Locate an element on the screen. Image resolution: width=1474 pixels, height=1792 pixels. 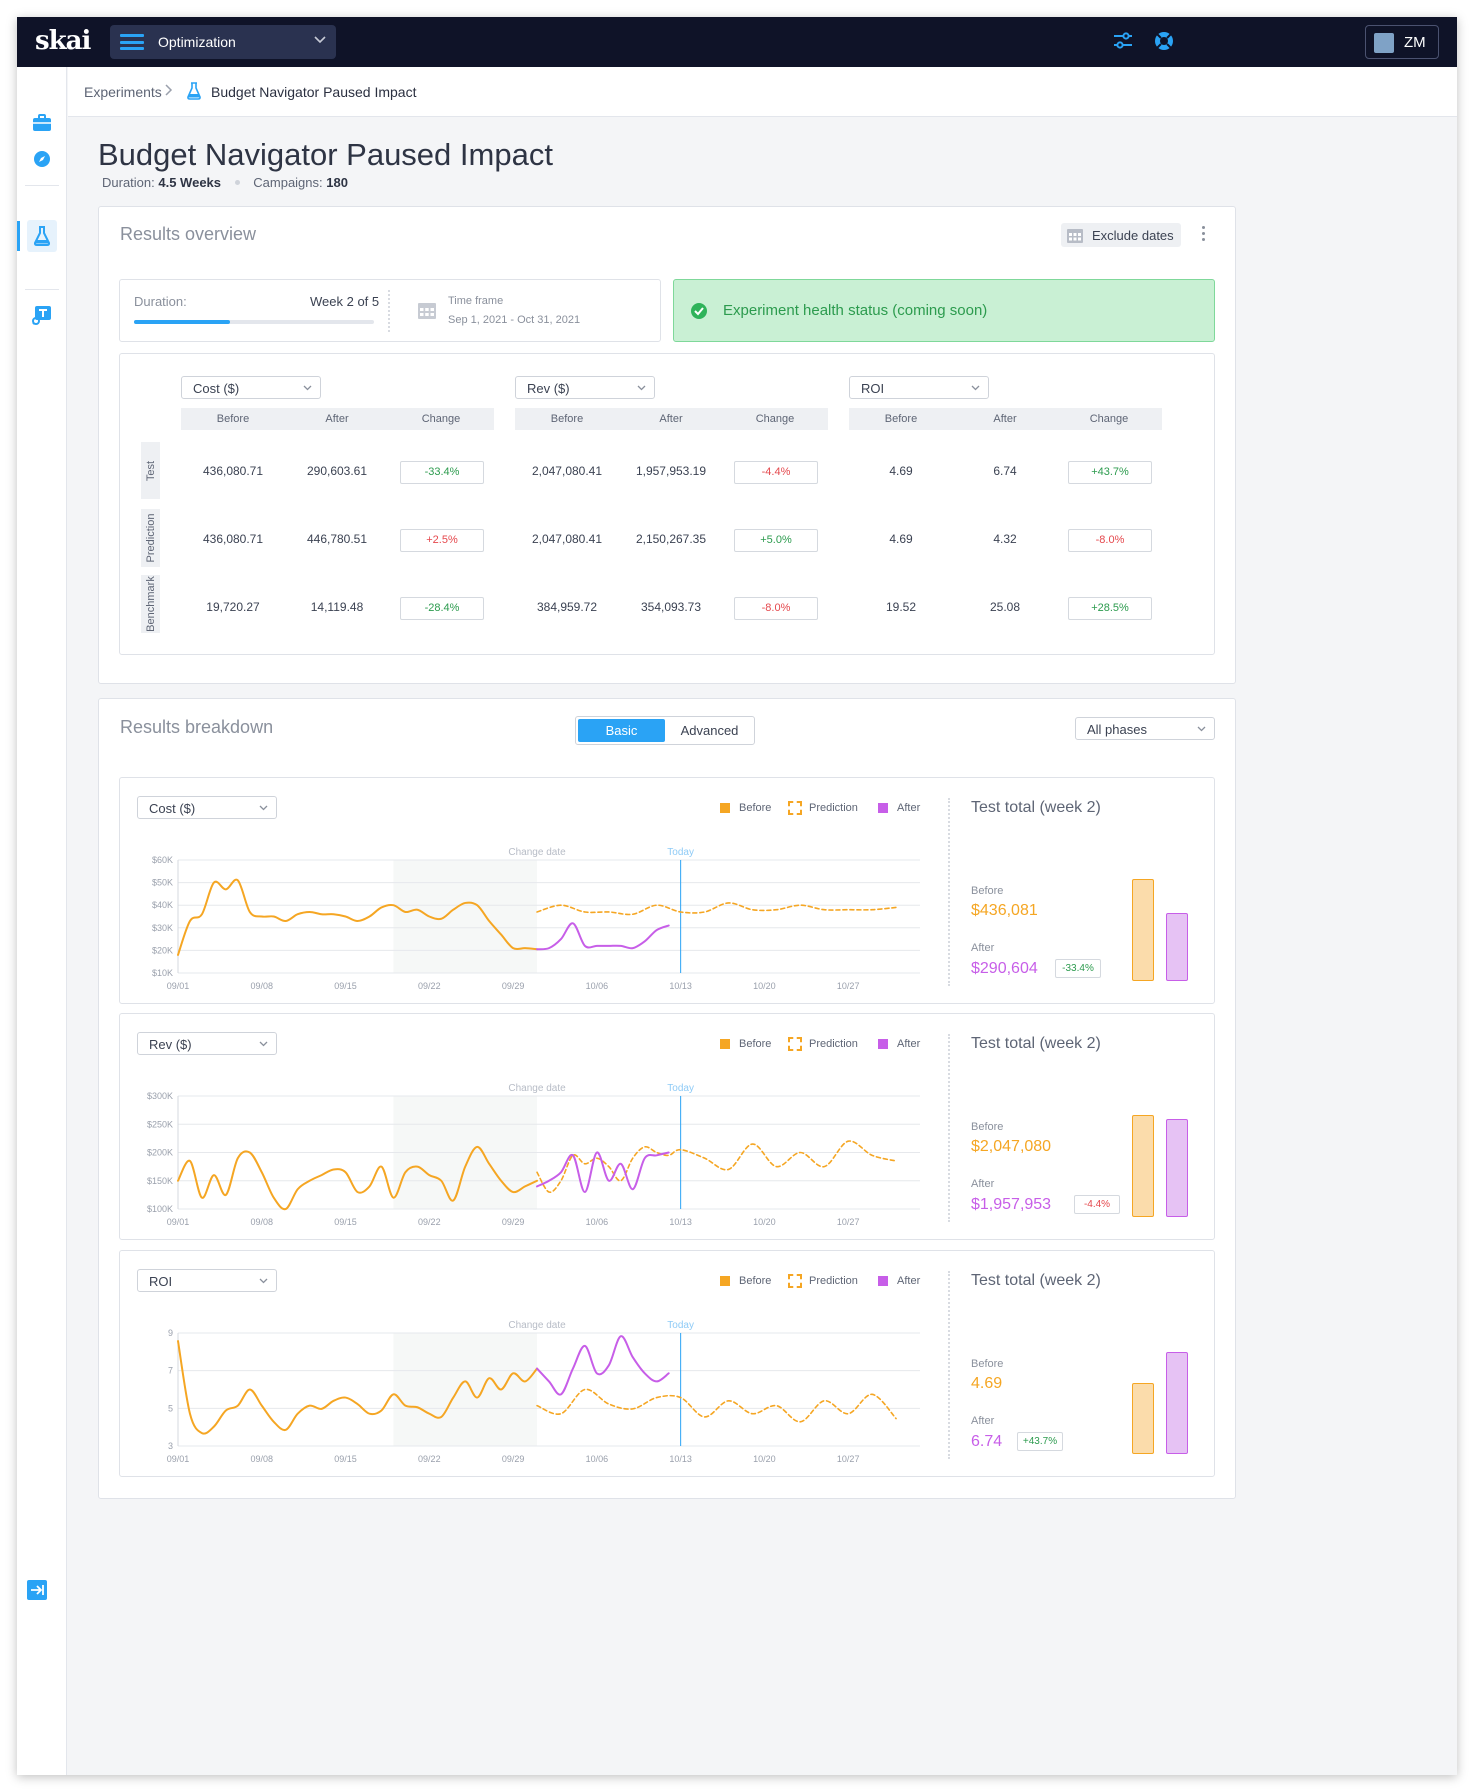
metric-select-0: Cost ($) is located at coordinates (251, 387).